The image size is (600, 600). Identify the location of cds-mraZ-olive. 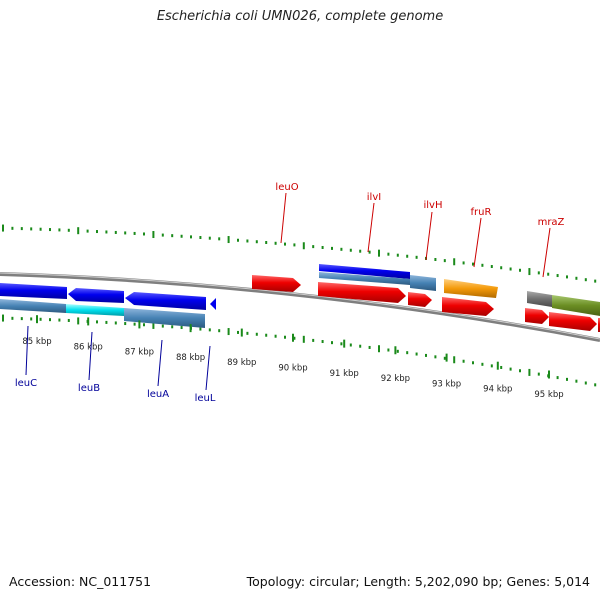
(576, 305).